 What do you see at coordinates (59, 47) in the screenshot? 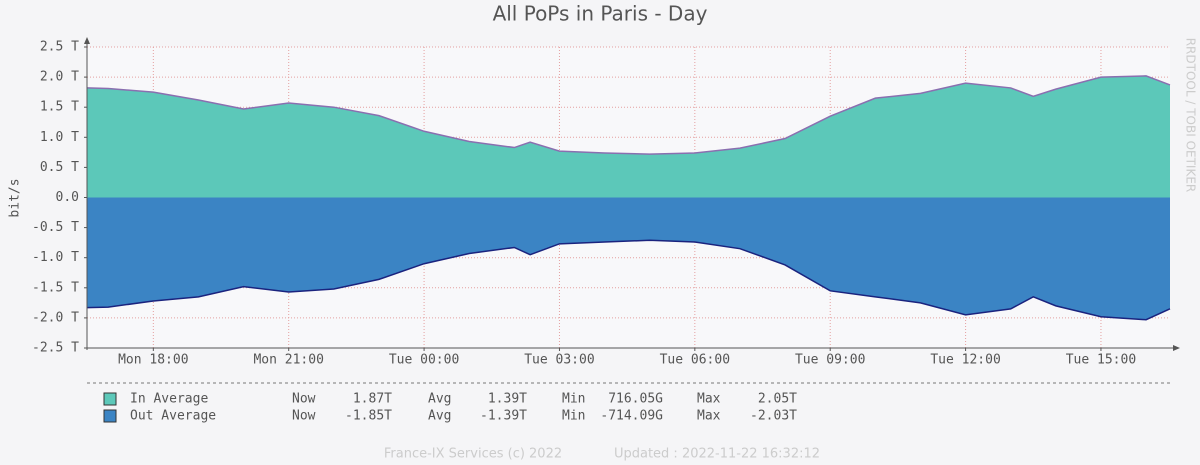
I see `y-tick-label: 2.5 T` at bounding box center [59, 47].